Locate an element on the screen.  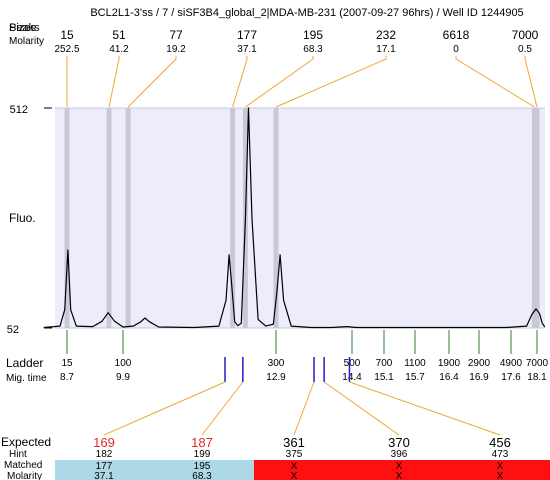
peak-molarity-1: 41.2 is located at coordinates (119, 49).